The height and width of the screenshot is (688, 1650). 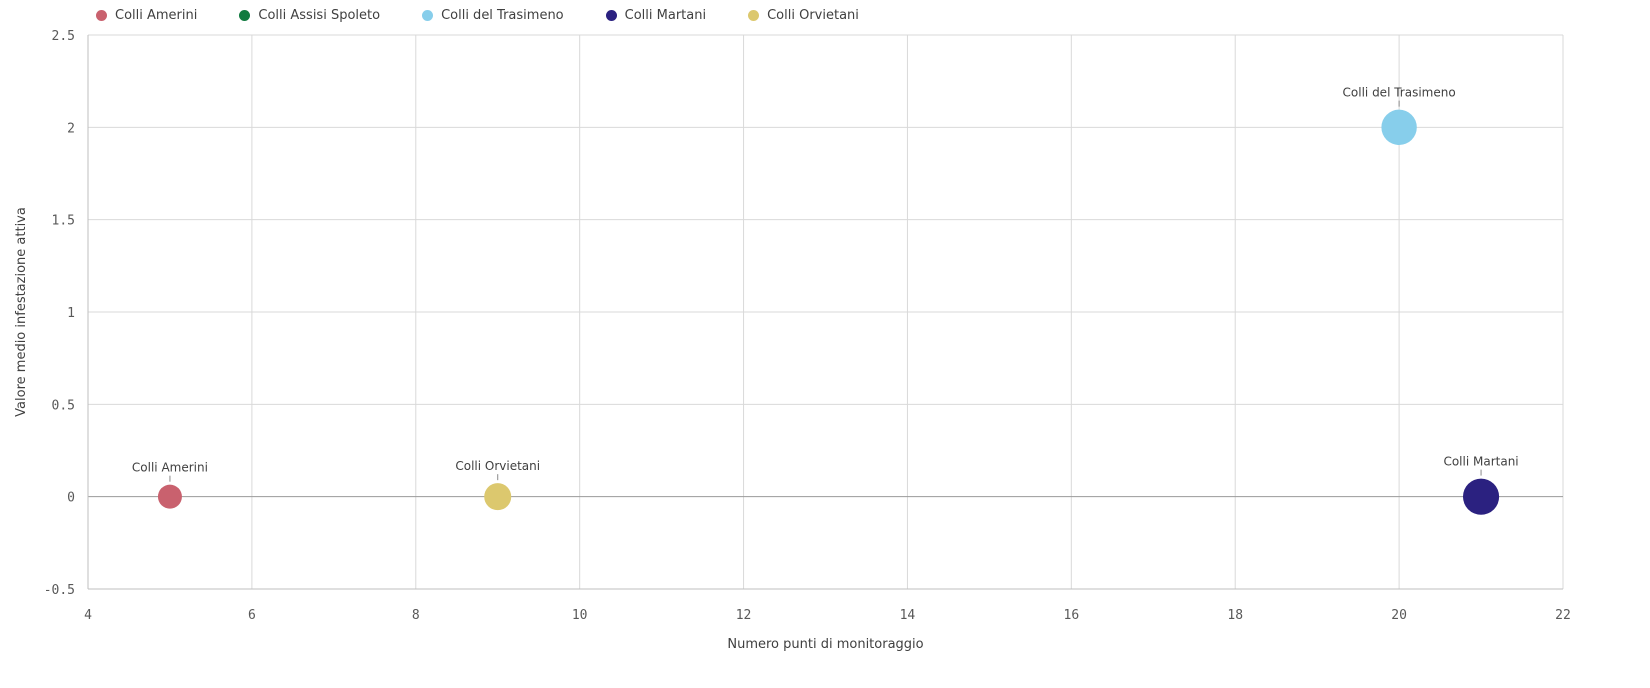 I want to click on legend-item: Colli Assisi Spoleto, so click(x=309, y=15).